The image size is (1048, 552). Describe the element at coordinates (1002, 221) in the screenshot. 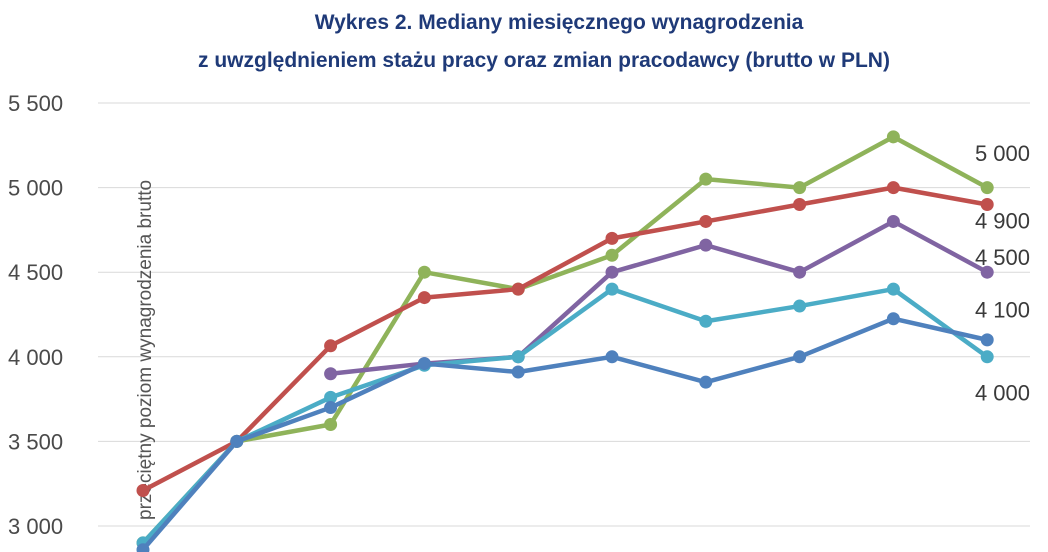

I see `end-value-label: 4 900` at that location.